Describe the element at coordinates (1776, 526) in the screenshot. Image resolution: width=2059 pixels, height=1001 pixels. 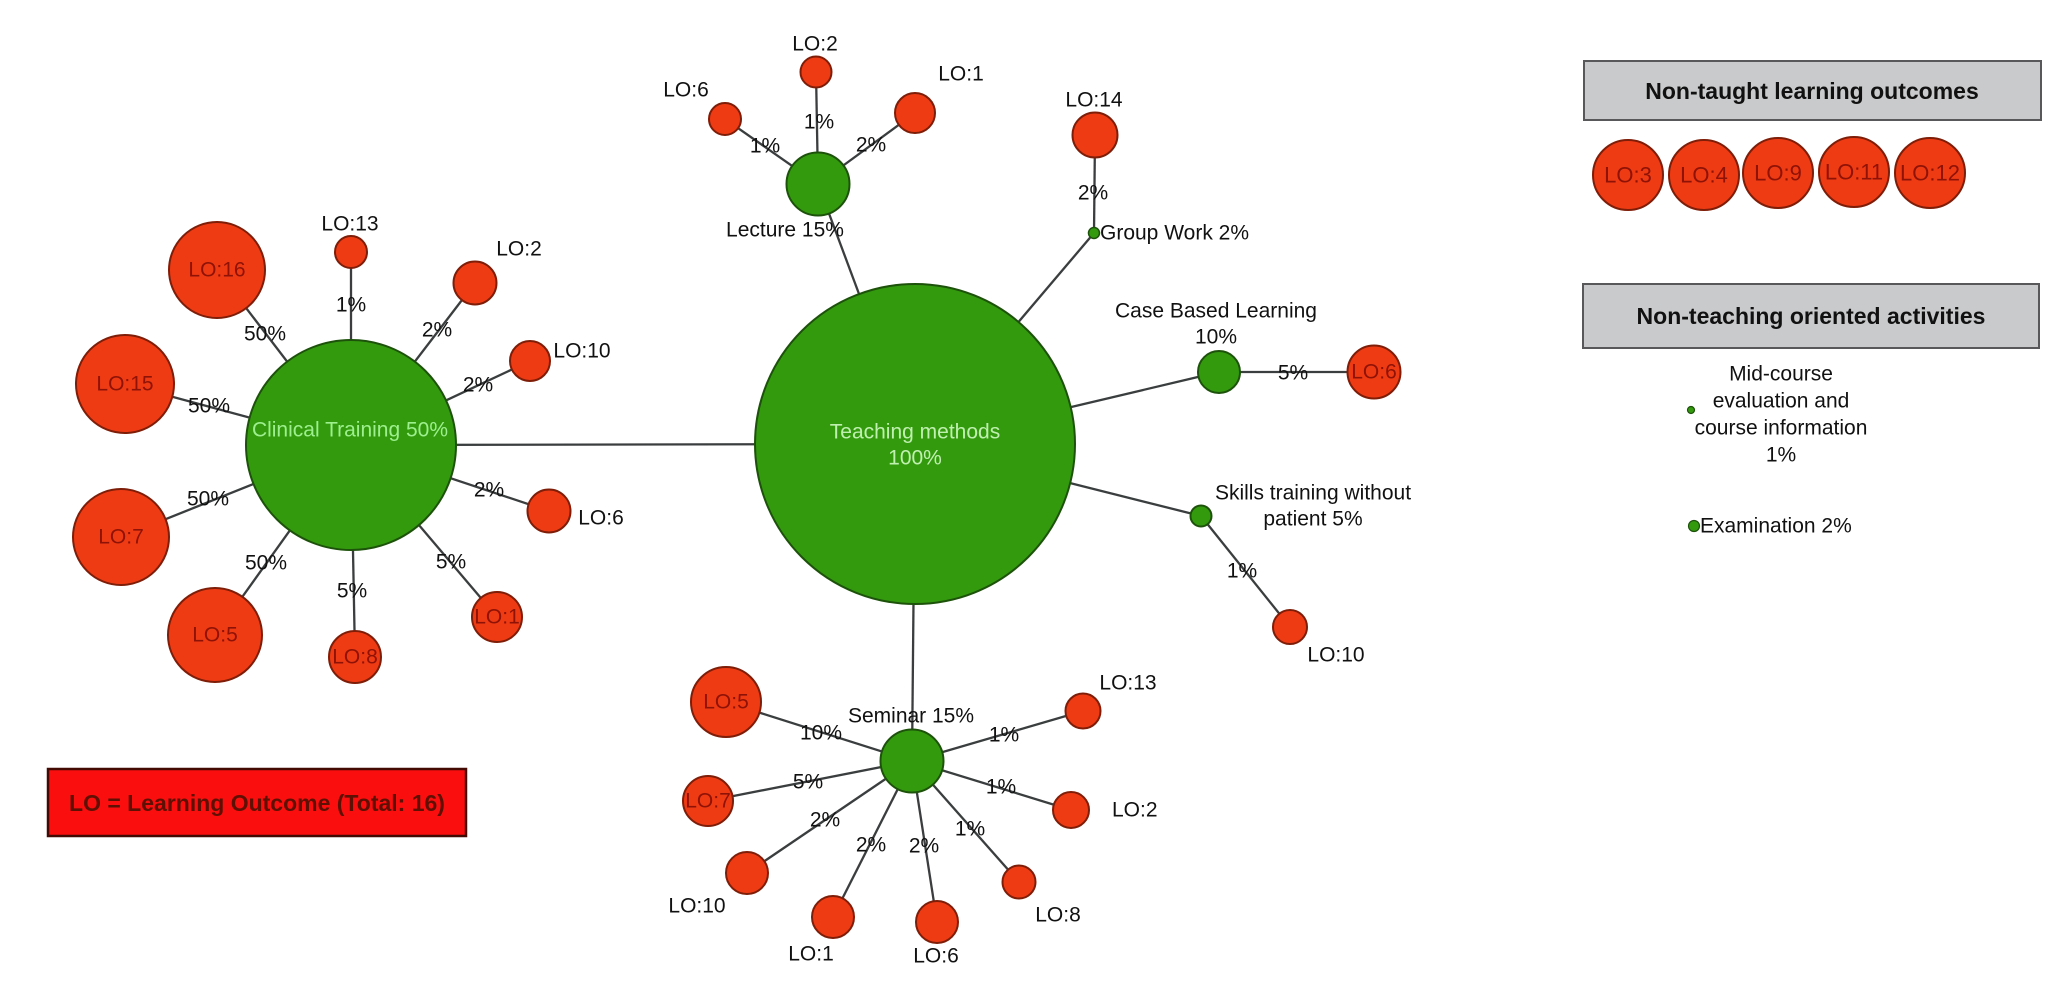
I see `svg-text: Examination 2%` at that location.